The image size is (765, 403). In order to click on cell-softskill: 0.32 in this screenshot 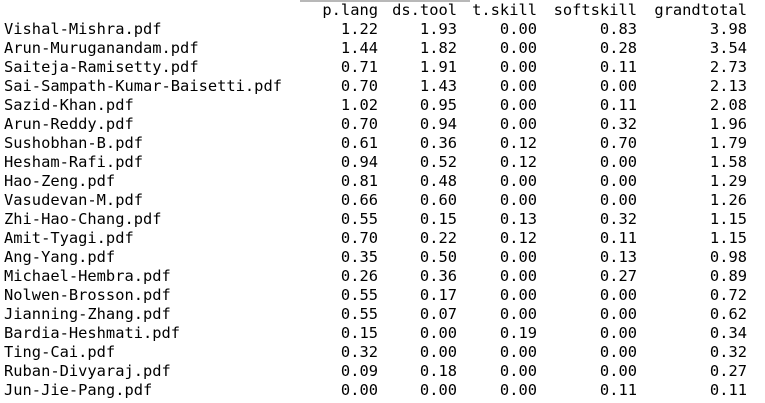, I will do `click(618, 219)`.